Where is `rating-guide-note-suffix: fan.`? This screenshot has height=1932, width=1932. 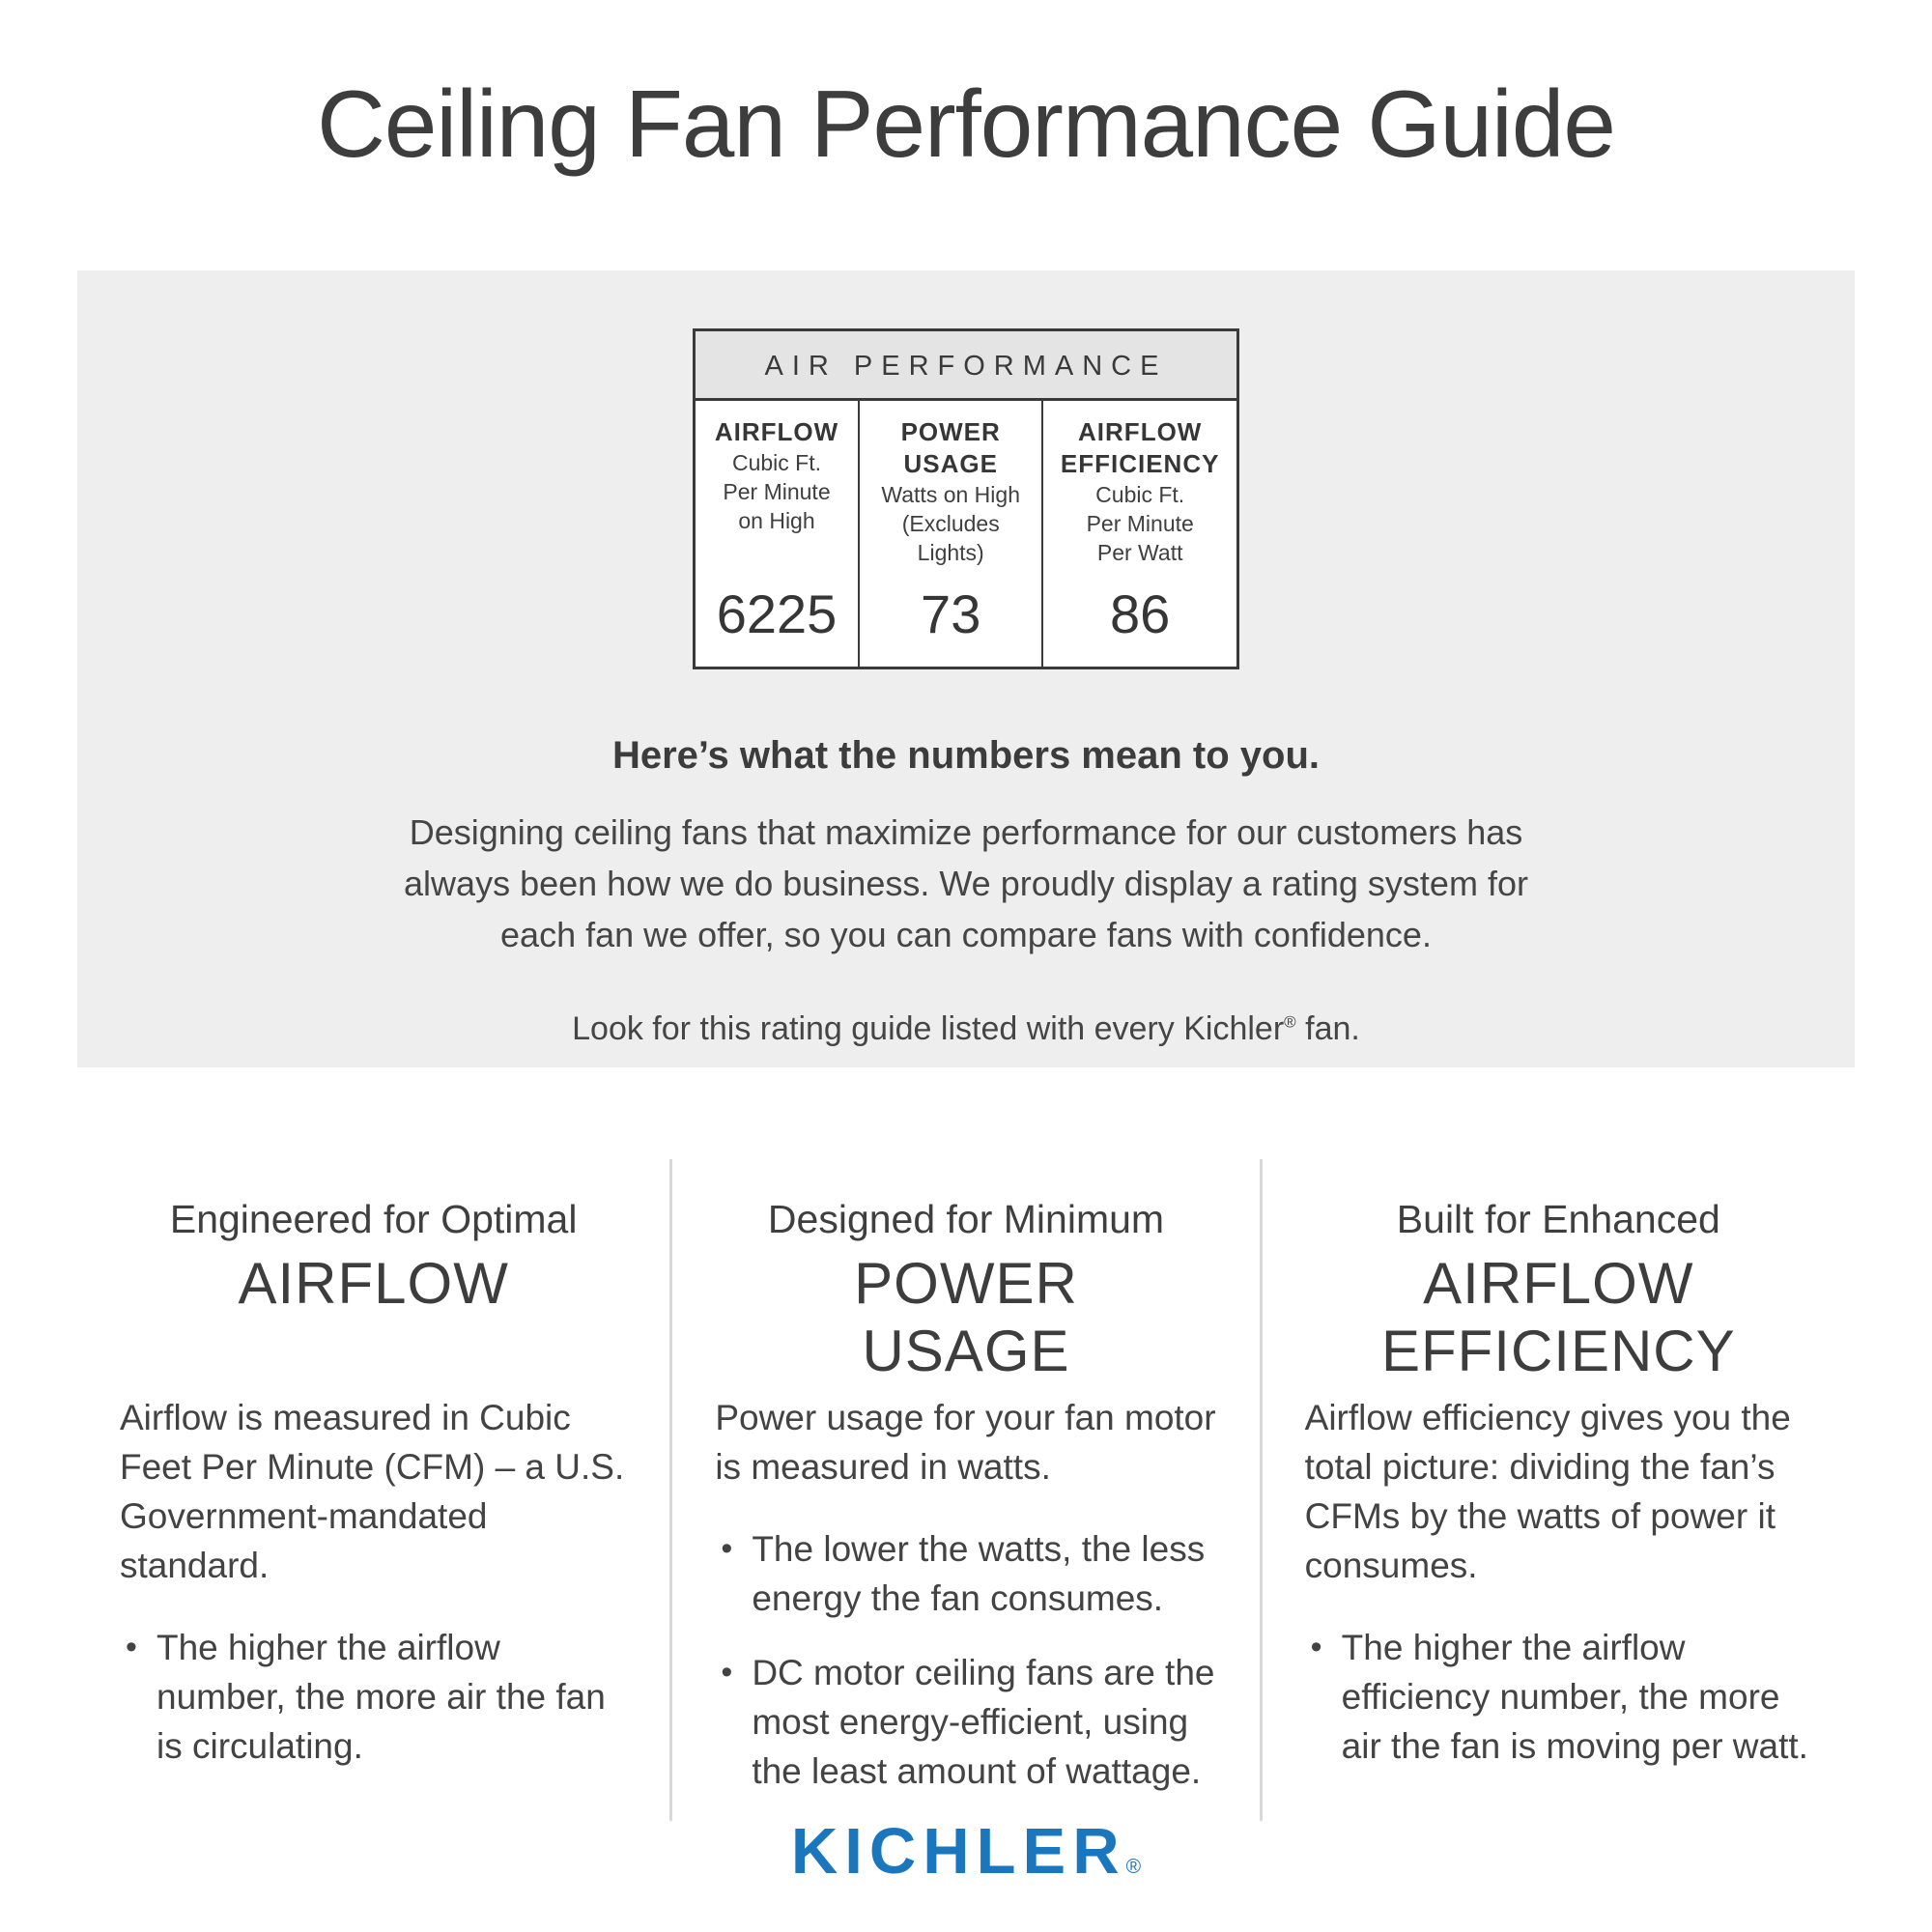 rating-guide-note-suffix: fan. is located at coordinates (1327, 1028).